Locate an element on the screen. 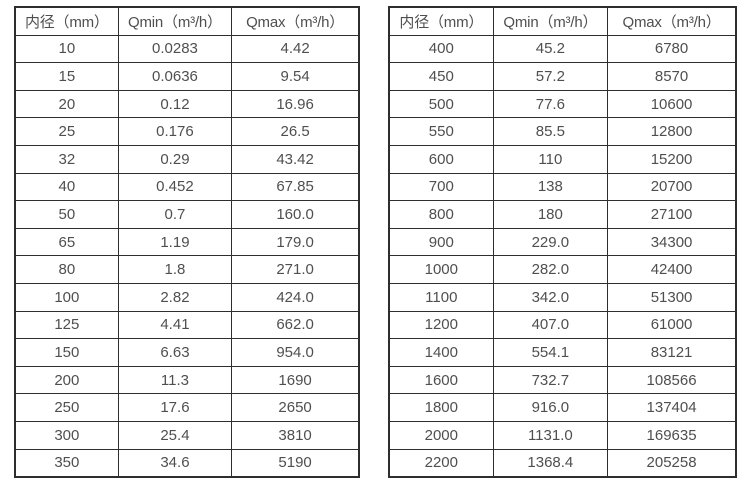  table-row: 600 110 15200 is located at coordinates (562, 159).